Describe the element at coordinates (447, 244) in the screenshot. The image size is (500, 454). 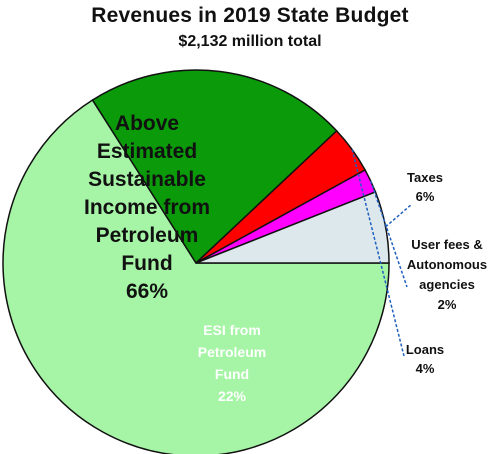
I see `slice-label-line-3-0: User fees &` at that location.